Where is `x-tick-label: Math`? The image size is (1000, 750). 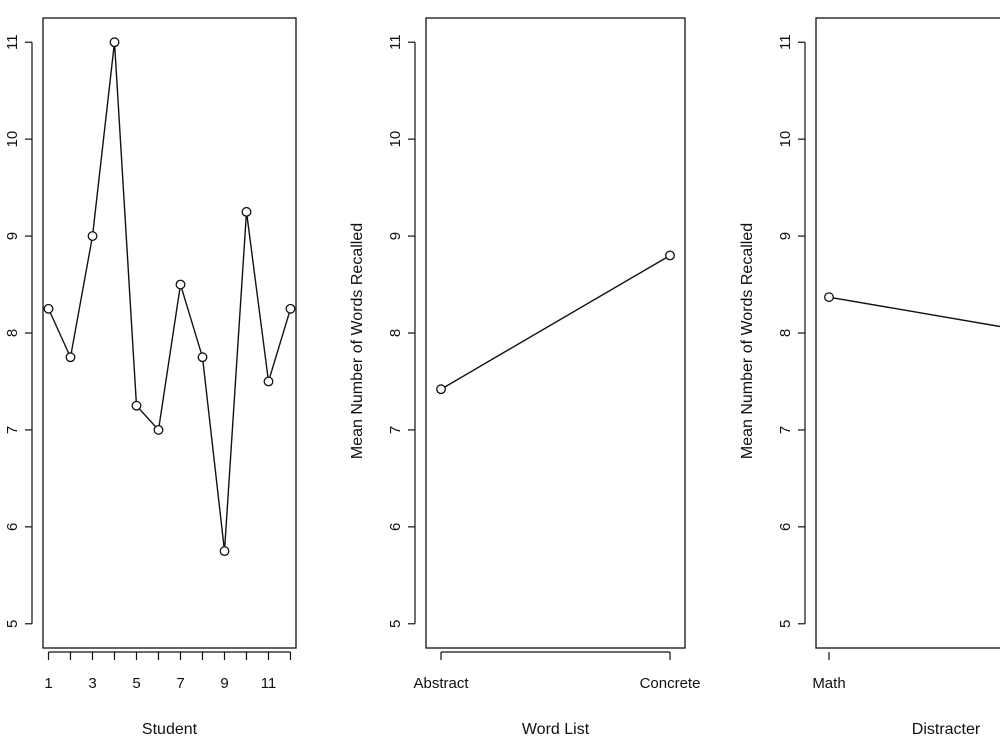 x-tick-label: Math is located at coordinates (828, 683).